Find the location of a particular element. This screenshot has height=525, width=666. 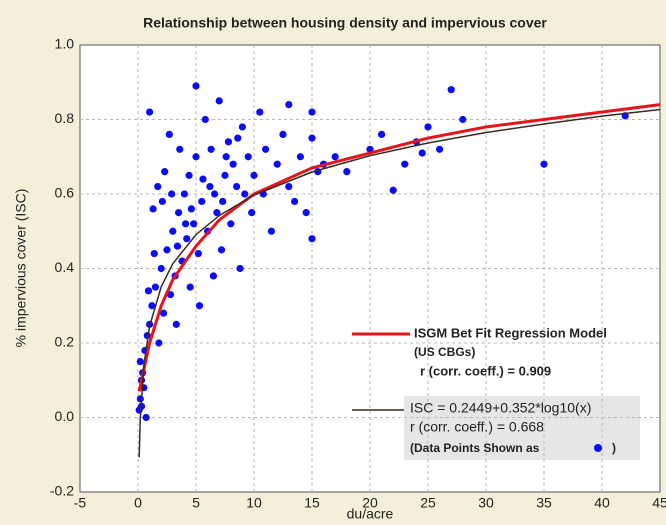

y-tick-label: 0.0 is located at coordinates (65, 416).